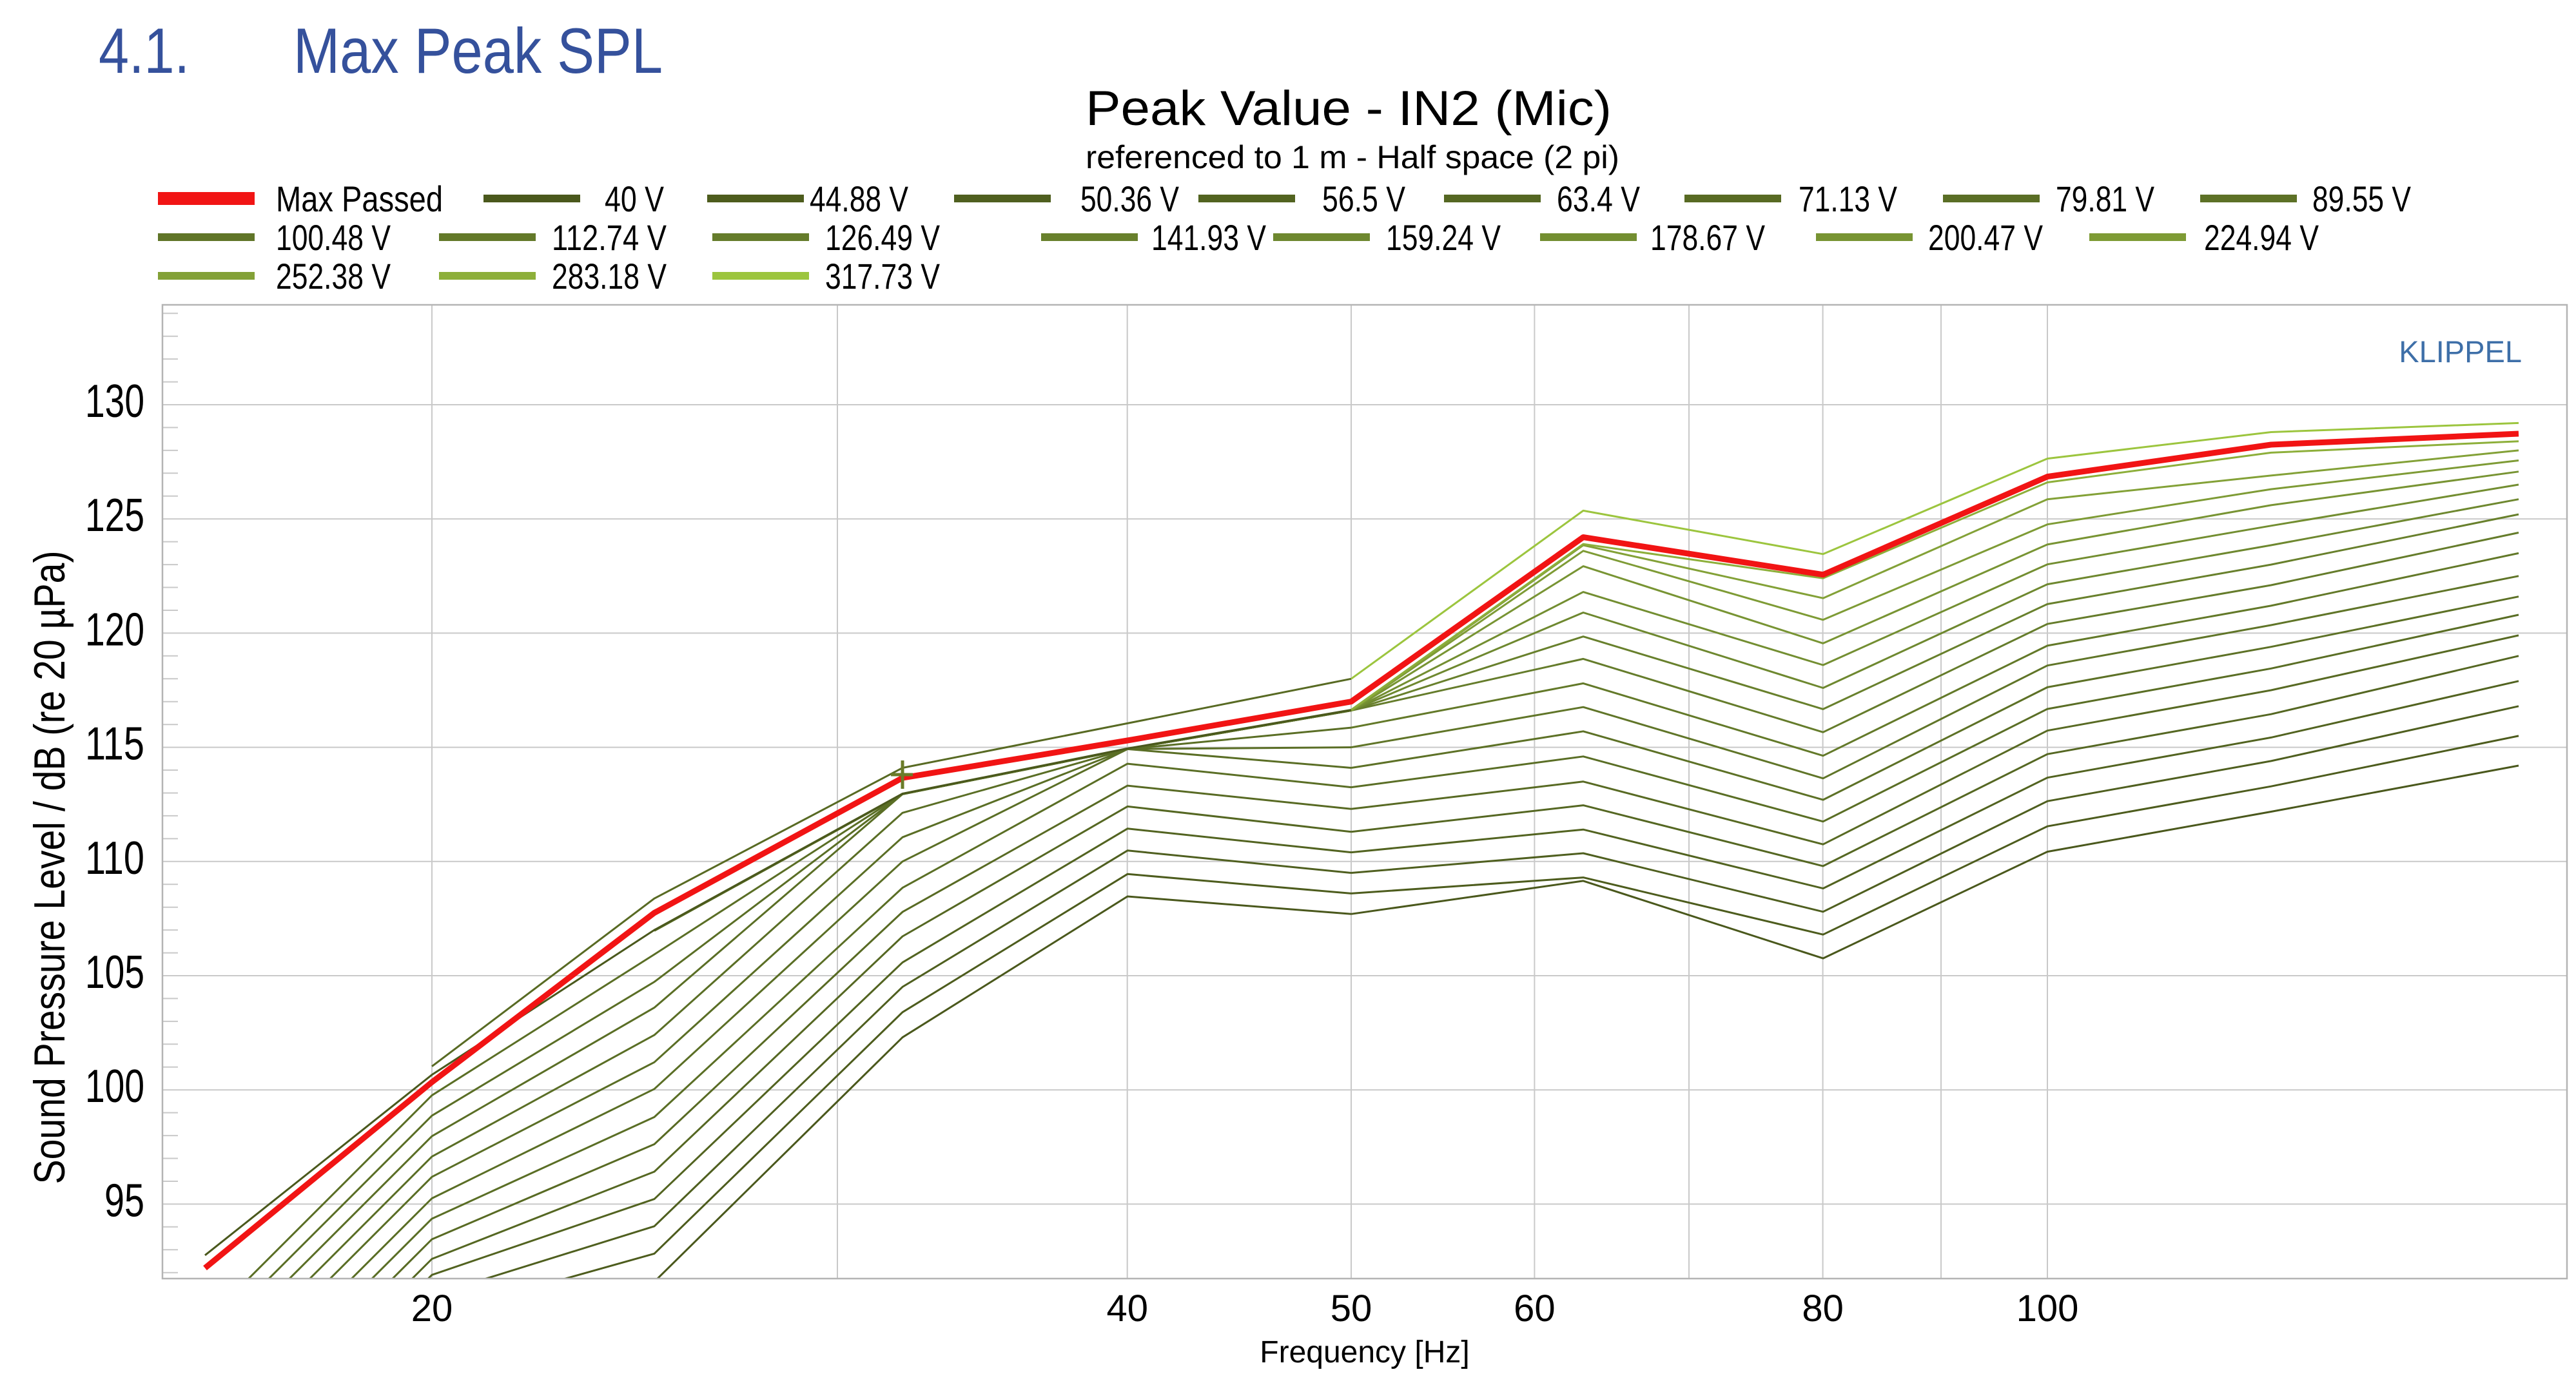 The height and width of the screenshot is (1392, 2576). Describe the element at coordinates (1823, 1308) in the screenshot. I see `svg-text: 80` at that location.